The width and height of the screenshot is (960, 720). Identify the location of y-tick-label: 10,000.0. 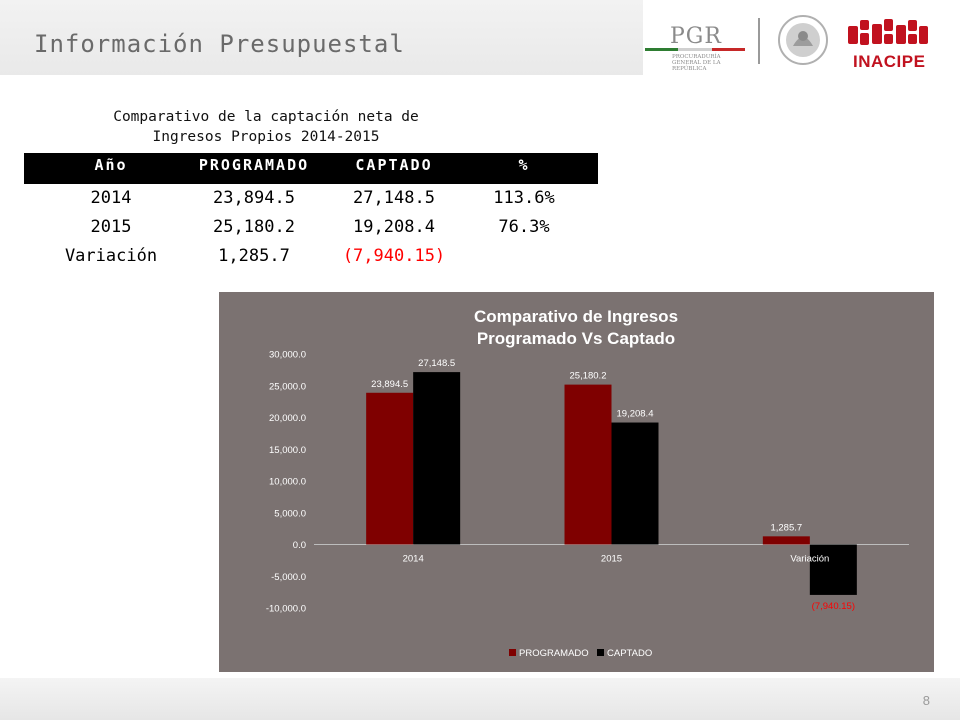
(287, 482).